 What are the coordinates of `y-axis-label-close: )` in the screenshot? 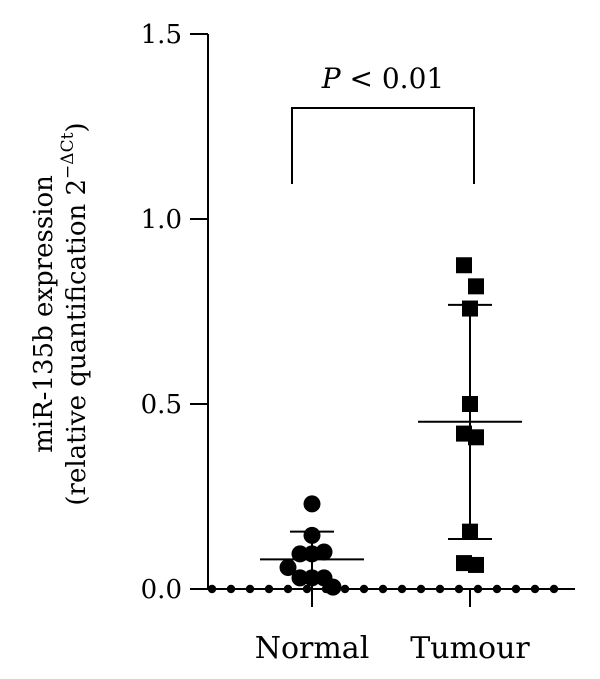 It's located at (77, 127).